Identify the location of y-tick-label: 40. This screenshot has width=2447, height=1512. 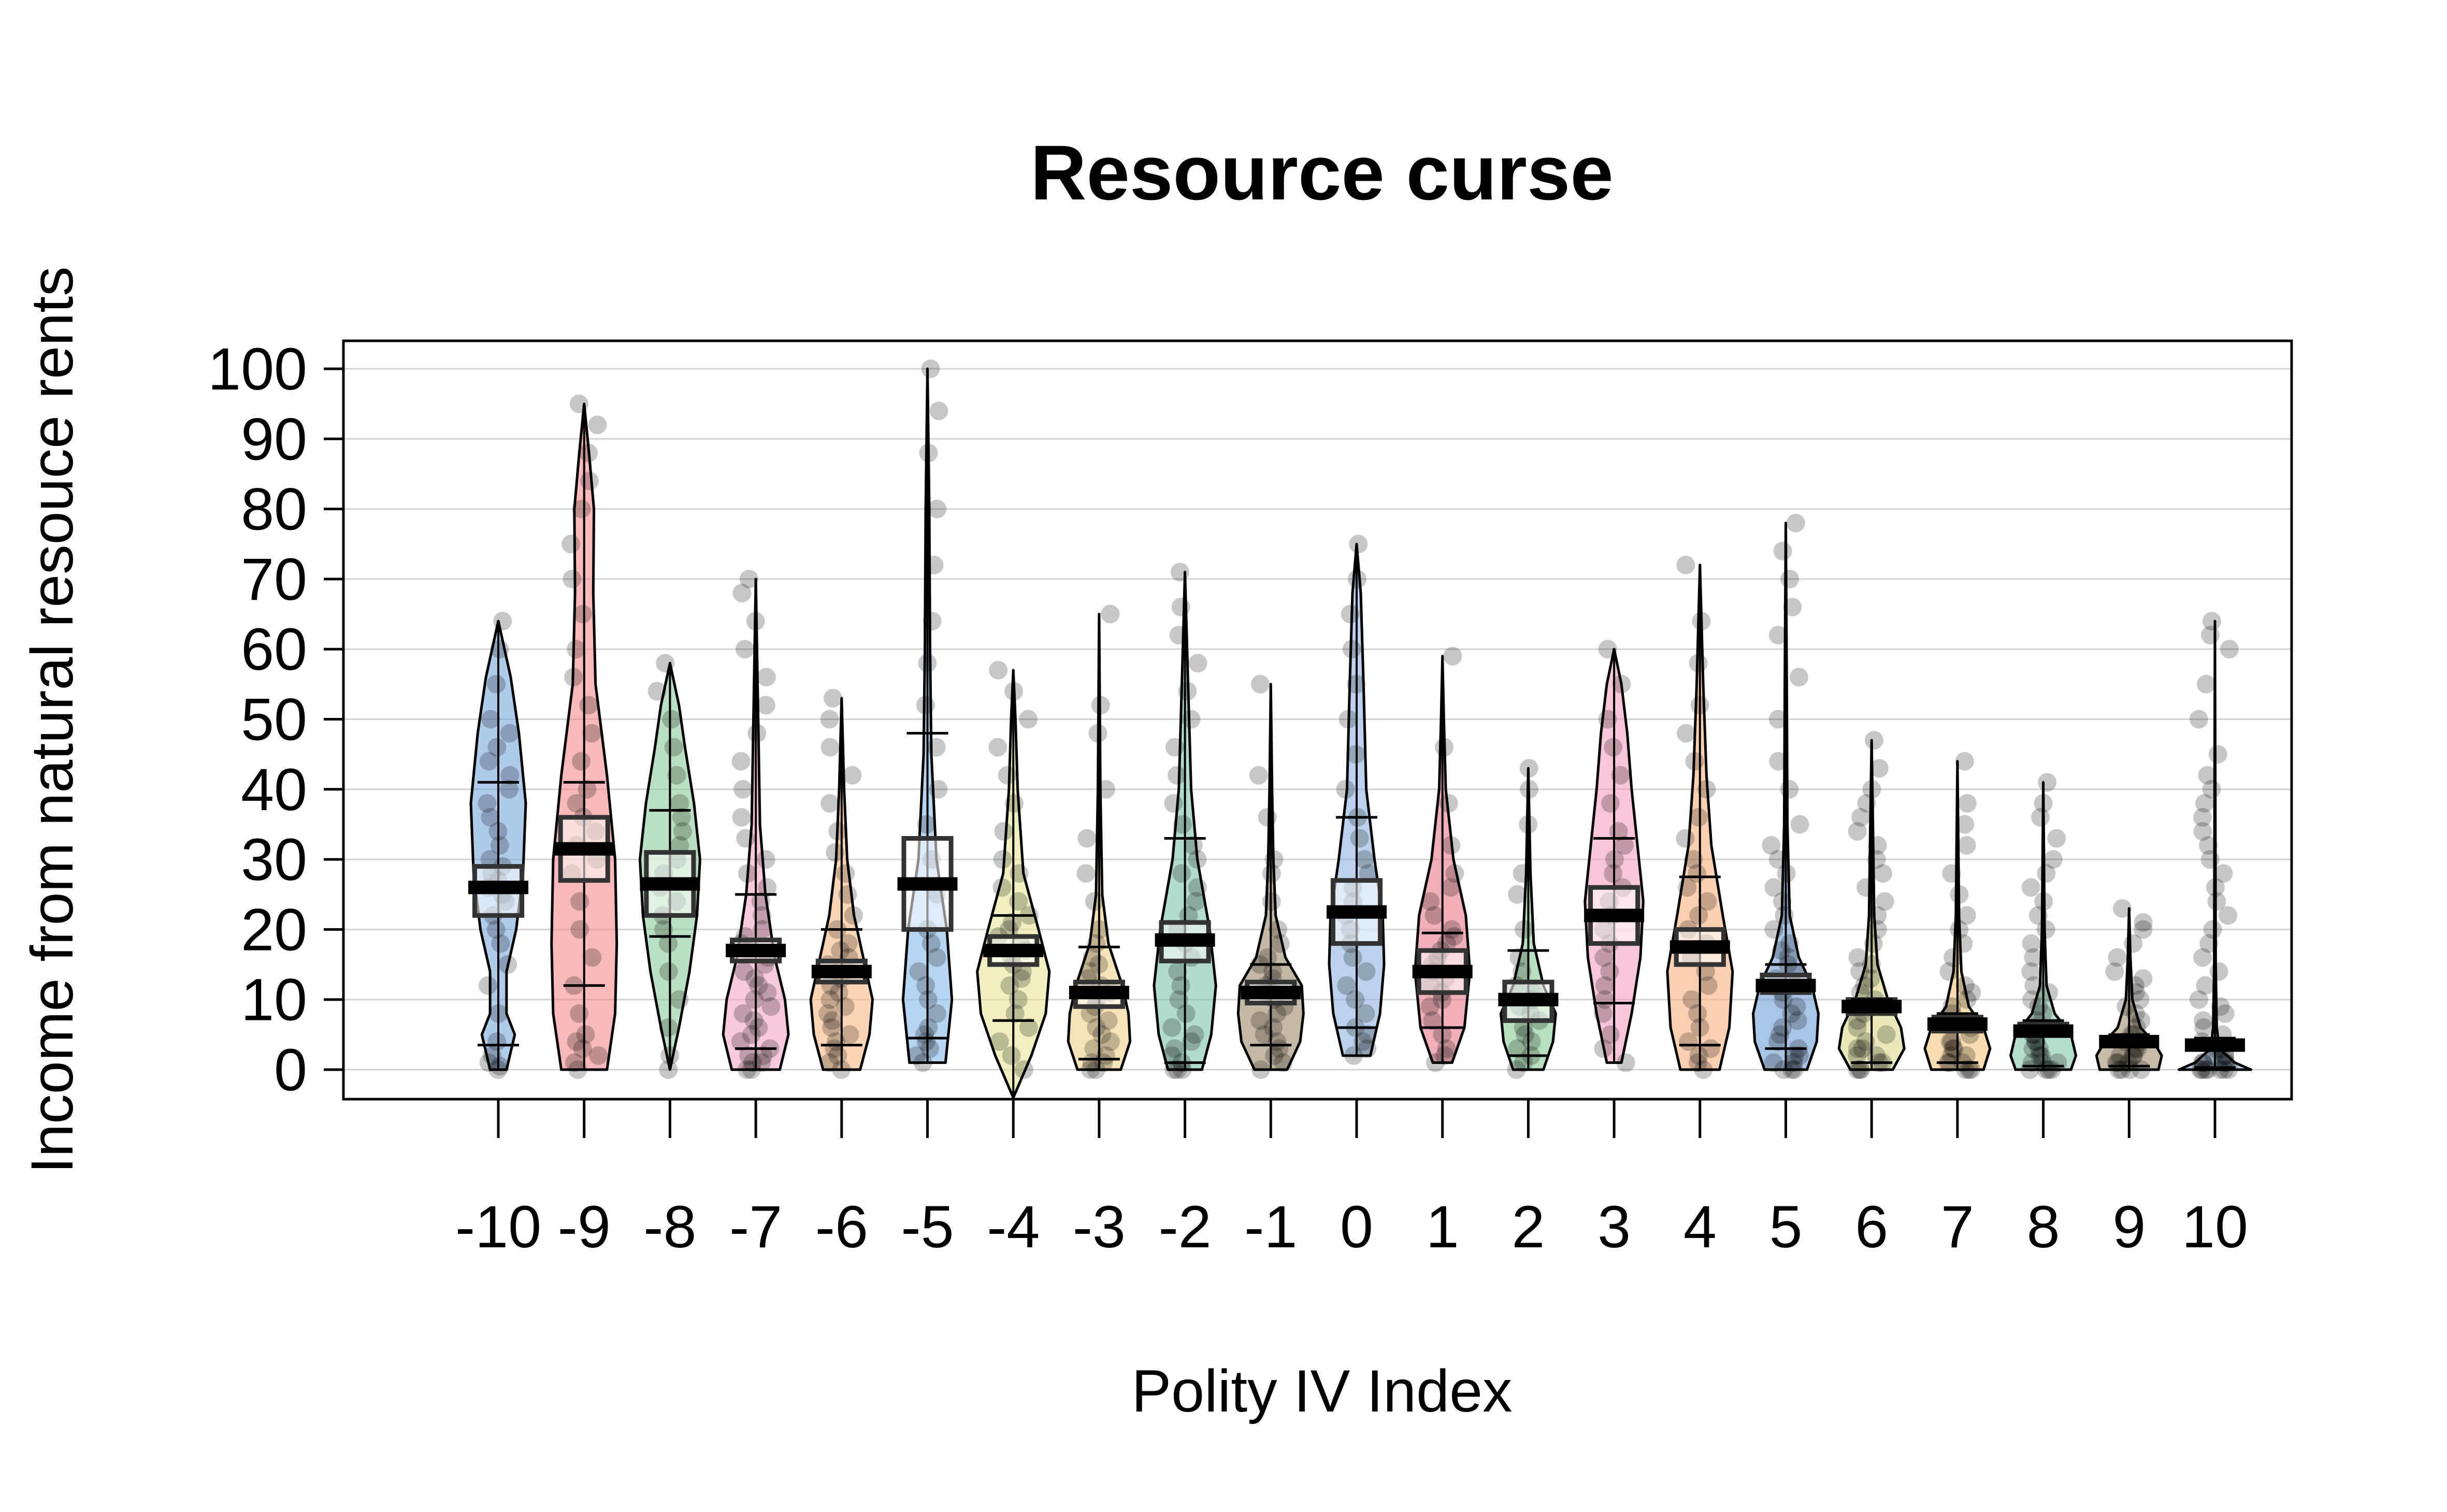
(274, 790).